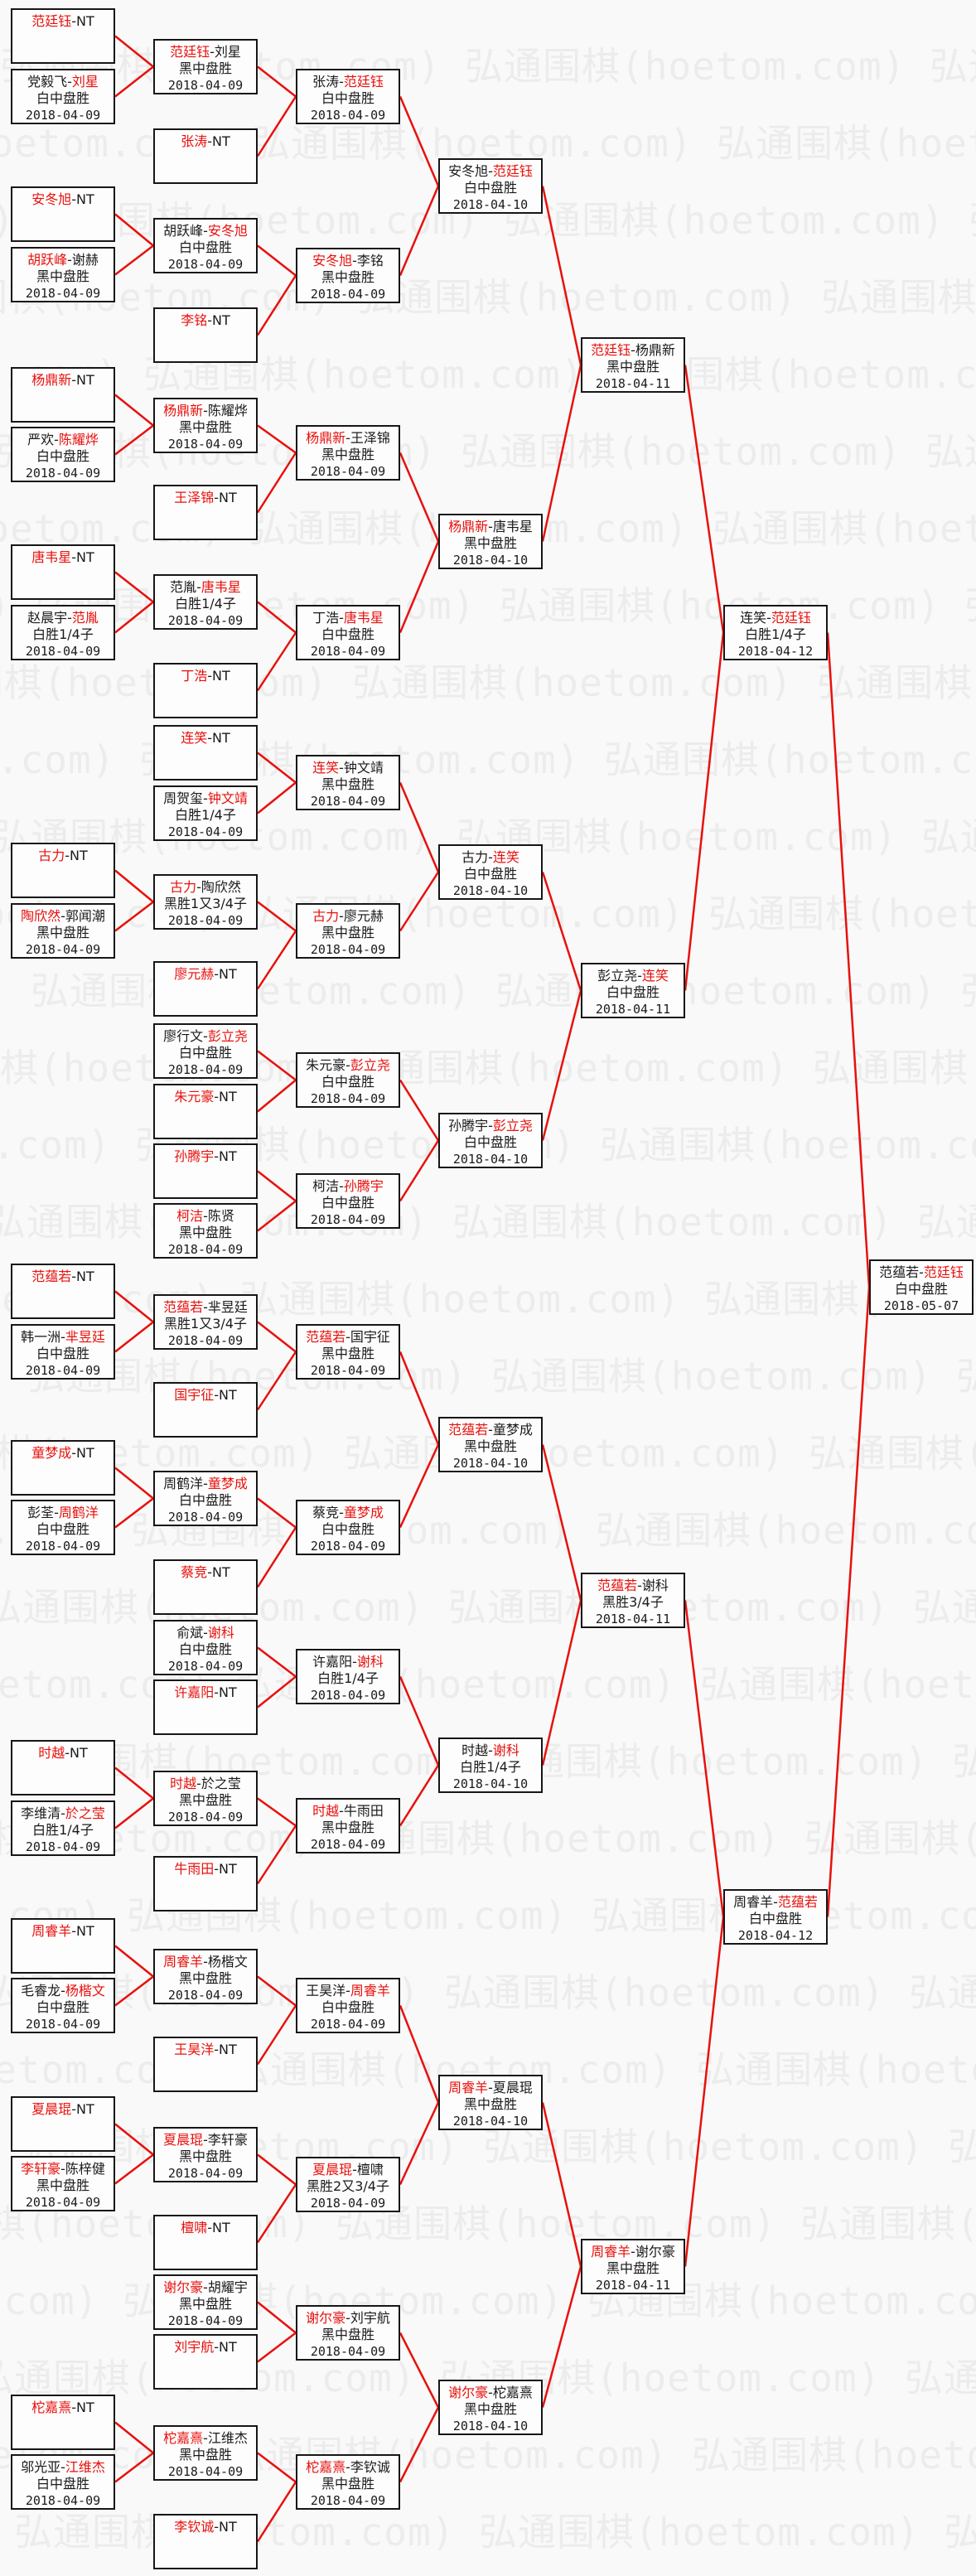 The width and height of the screenshot is (976, 2576). I want to click on match-players: 李轩豪-陈梓健, so click(63, 2169).